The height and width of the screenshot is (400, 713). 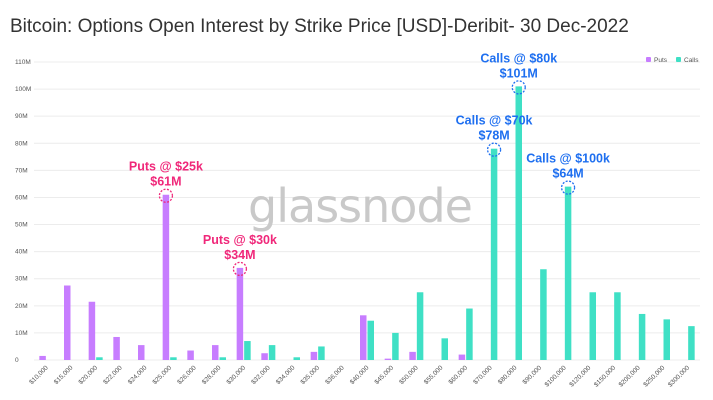 What do you see at coordinates (648, 59) in the screenshot?
I see `legend-swatch-puts` at bounding box center [648, 59].